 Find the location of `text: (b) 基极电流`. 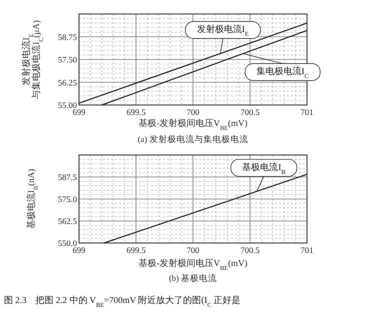

text: (b) 基极电流 is located at coordinates (193, 278).